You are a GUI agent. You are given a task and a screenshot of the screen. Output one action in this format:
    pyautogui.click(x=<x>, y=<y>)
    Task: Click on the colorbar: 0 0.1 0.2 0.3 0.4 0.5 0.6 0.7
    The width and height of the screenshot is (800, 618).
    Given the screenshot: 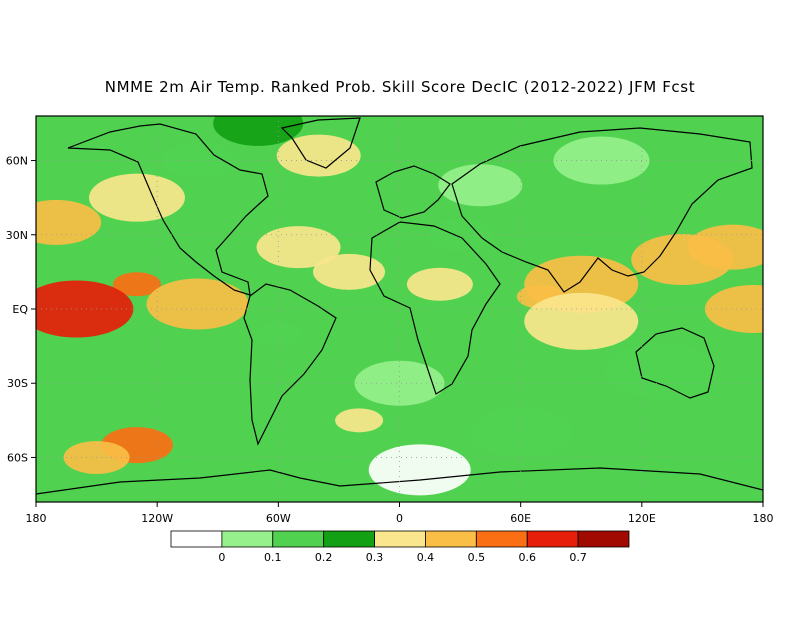 What is the action you would take?
    pyautogui.click(x=400, y=547)
    